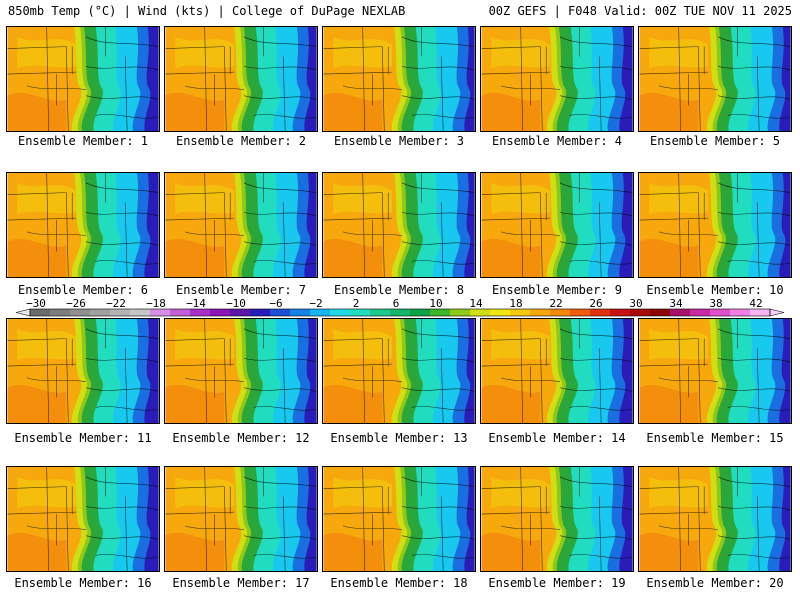  What do you see at coordinates (435, 303) in the screenshot?
I see `colorbar-tick-label: 10` at bounding box center [435, 303].